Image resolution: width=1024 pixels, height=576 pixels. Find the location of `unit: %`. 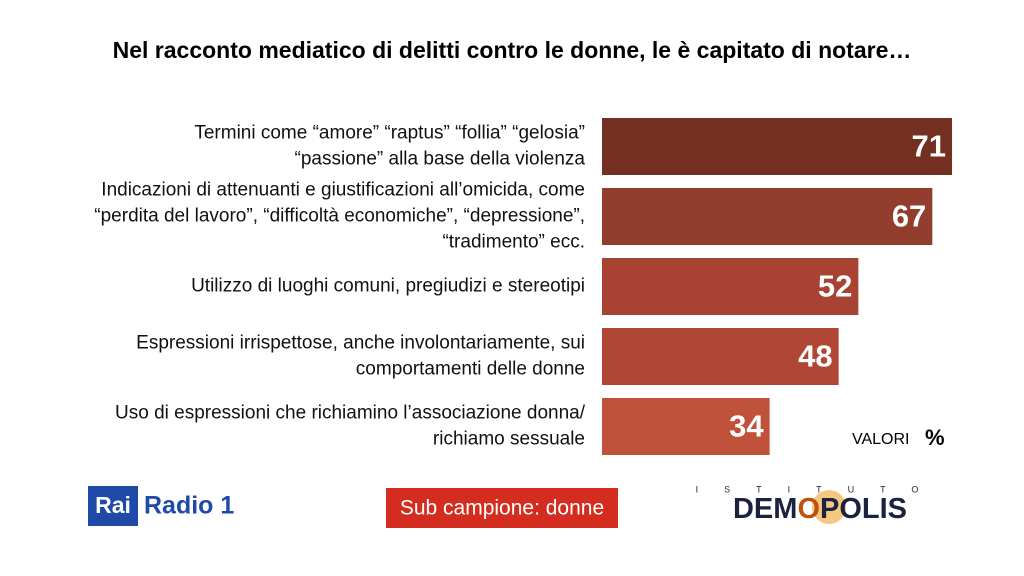

unit: % is located at coordinates (935, 437).